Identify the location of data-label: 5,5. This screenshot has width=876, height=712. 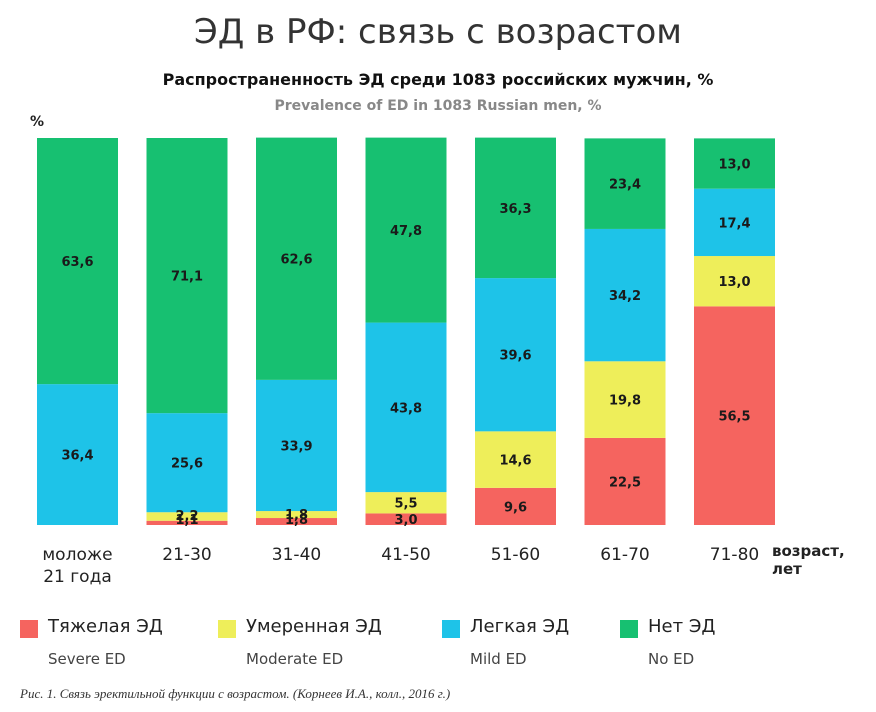
(405, 504).